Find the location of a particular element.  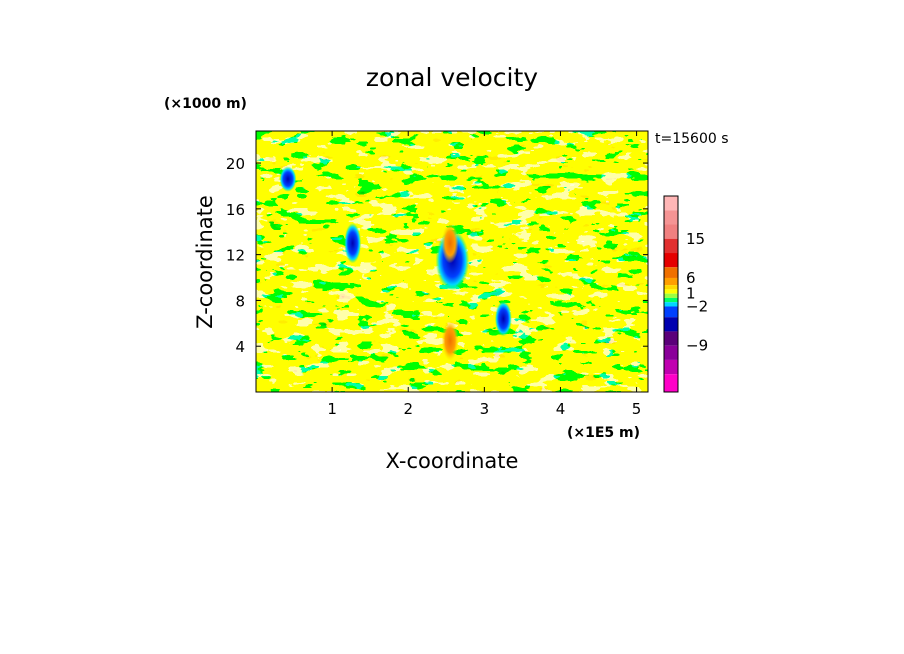

heatmap-features is located at coordinates (395, 263).